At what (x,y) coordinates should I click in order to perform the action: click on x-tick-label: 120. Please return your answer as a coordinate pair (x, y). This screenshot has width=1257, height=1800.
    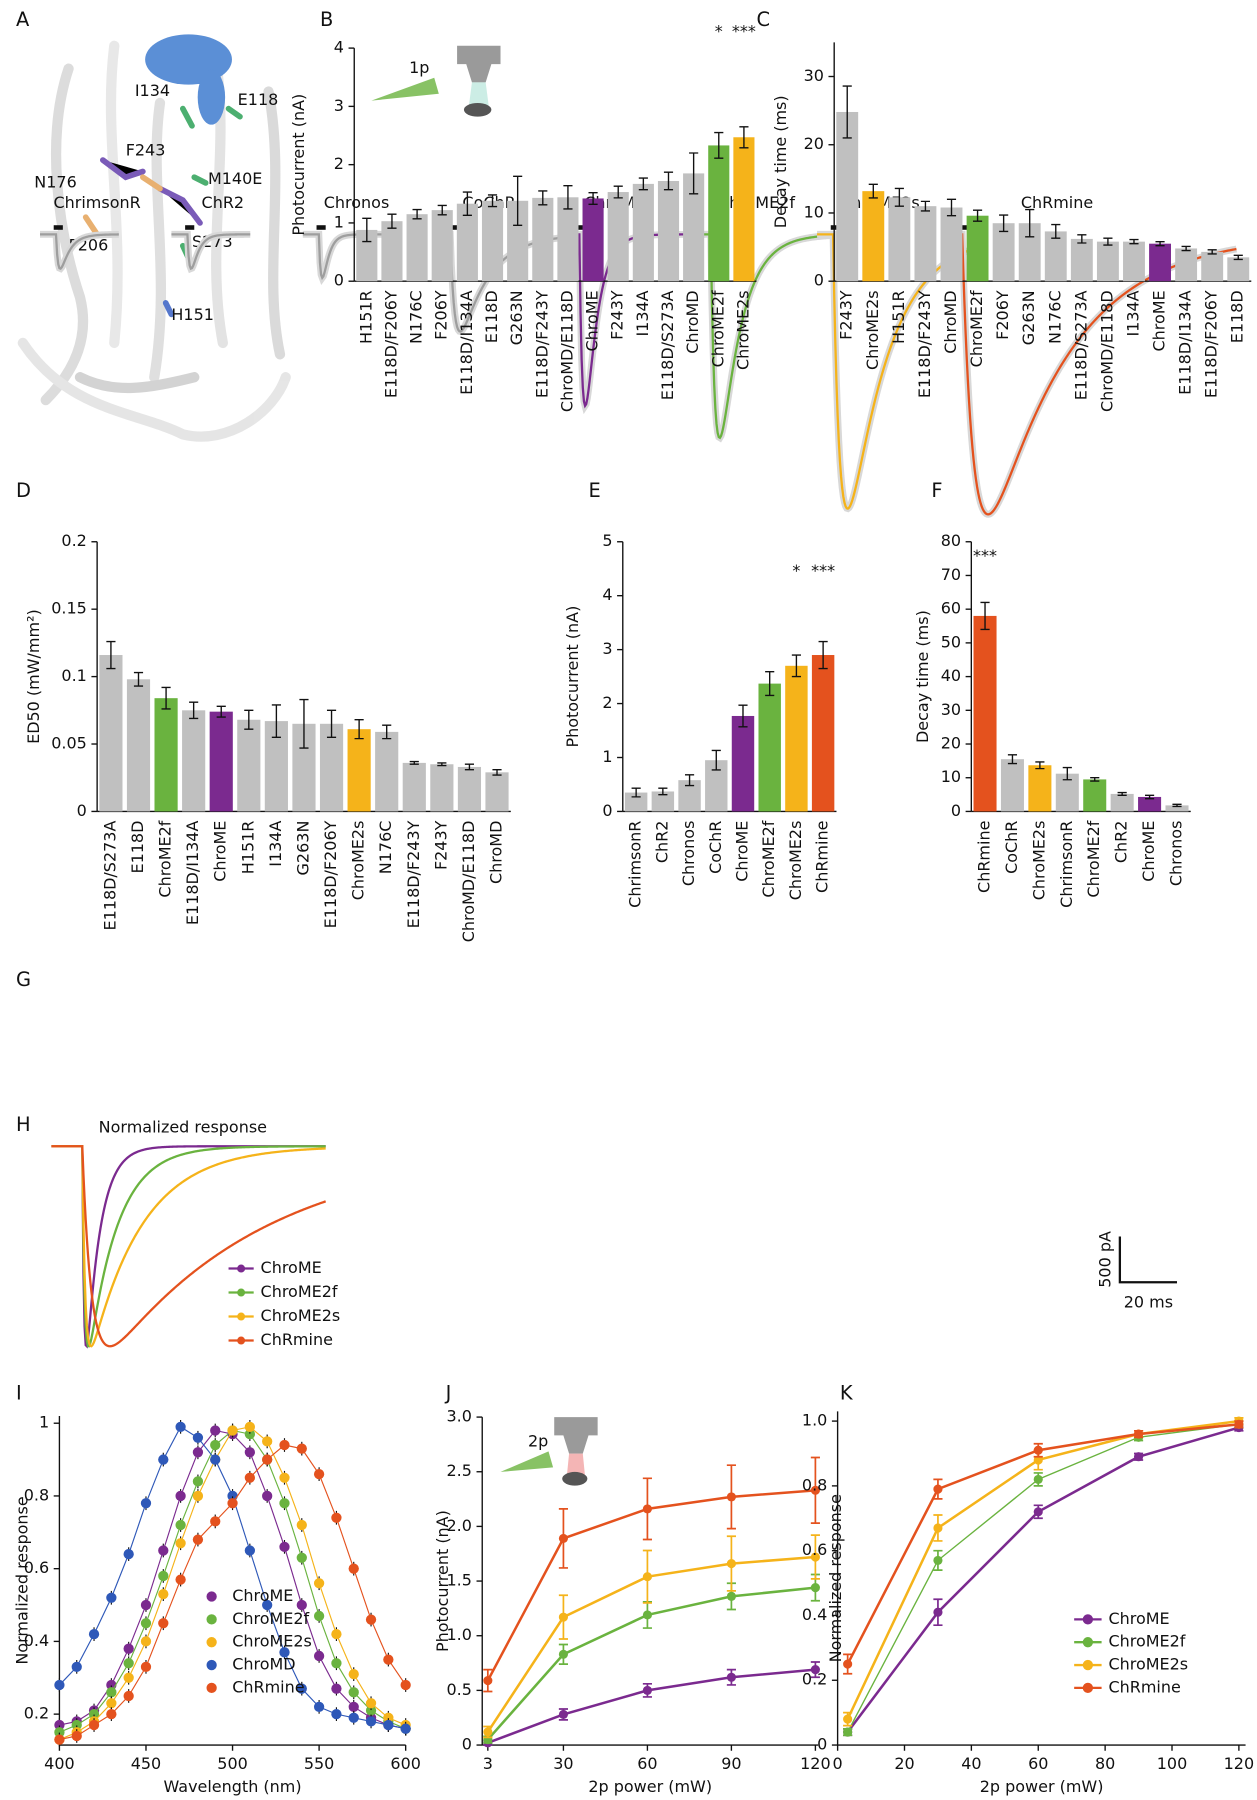
    Looking at the image, I should click on (815, 1763).